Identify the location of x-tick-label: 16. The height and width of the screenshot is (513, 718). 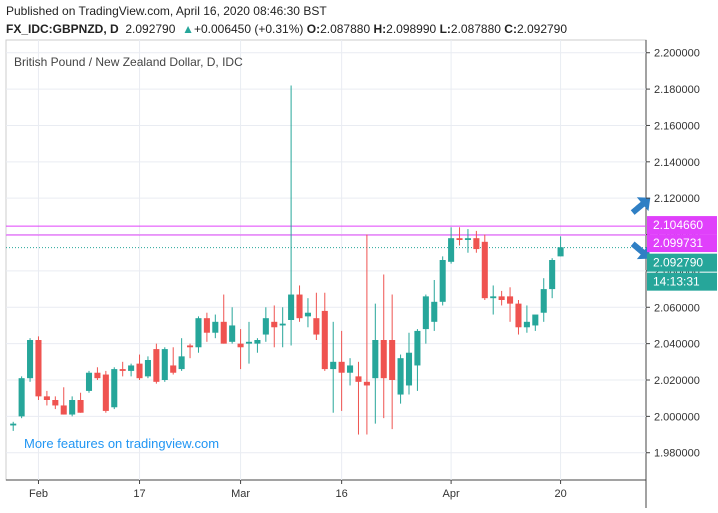
(342, 494).